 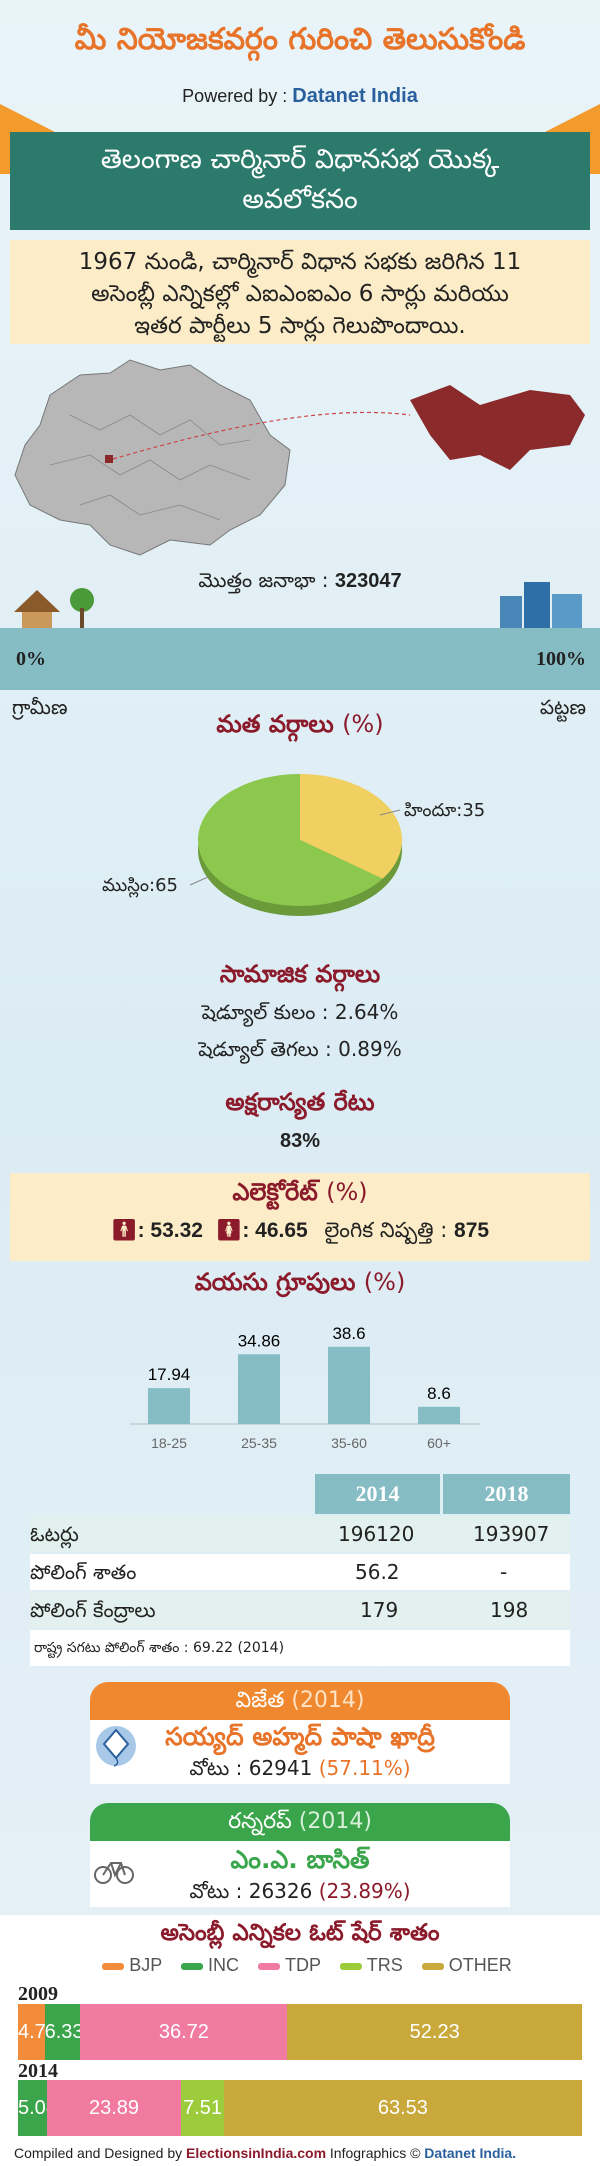 What do you see at coordinates (384, 1965) in the screenshot?
I see `legend-trs: TRS` at bounding box center [384, 1965].